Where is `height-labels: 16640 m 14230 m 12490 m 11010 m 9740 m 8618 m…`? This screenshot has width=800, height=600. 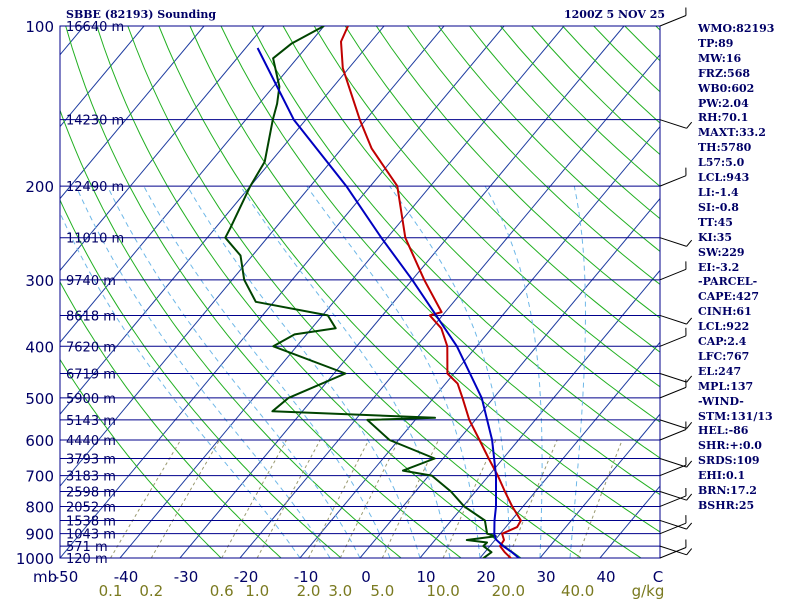 height-labels: 16640 m 14230 m 12490 m 11010 m 9740 m 8618 m… is located at coordinates (95, 293).